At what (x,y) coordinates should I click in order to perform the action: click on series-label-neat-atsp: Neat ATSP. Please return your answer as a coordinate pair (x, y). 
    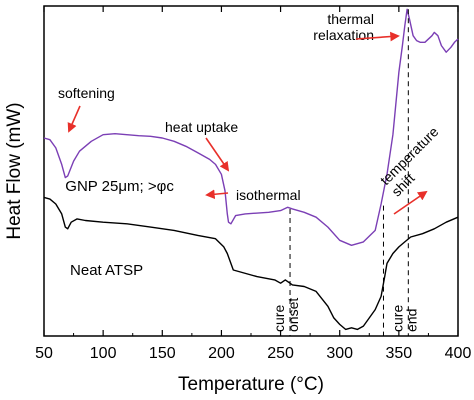
    Looking at the image, I should click on (106, 270).